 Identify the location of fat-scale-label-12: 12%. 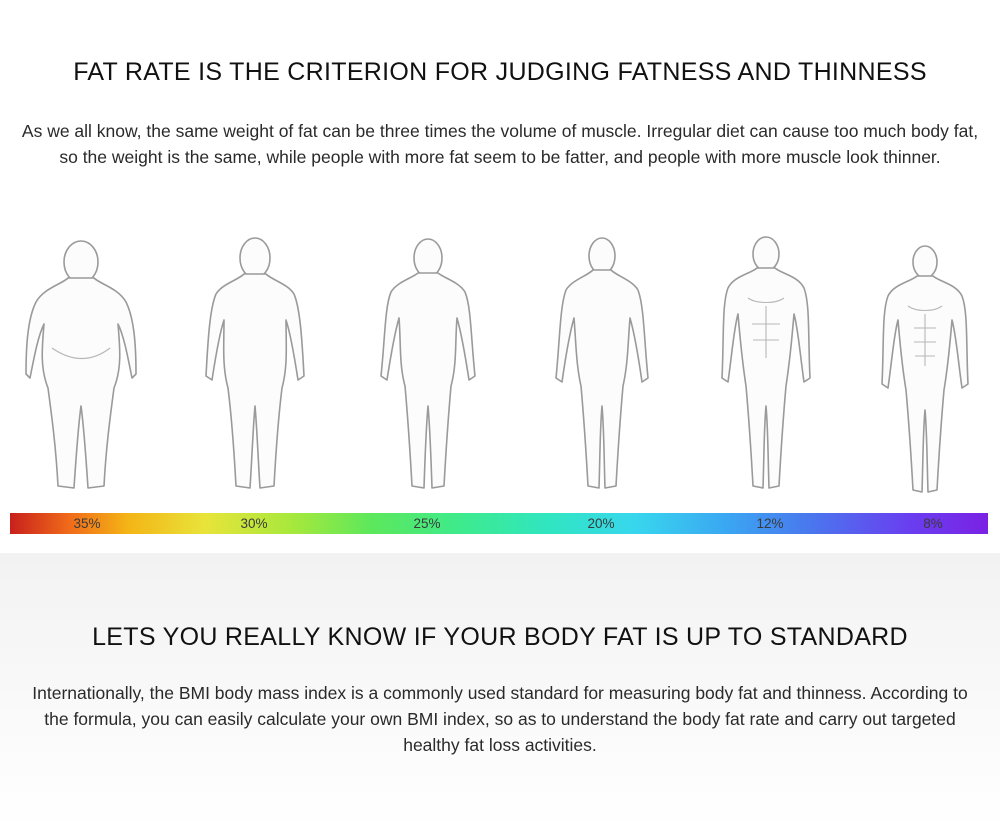
(770, 523).